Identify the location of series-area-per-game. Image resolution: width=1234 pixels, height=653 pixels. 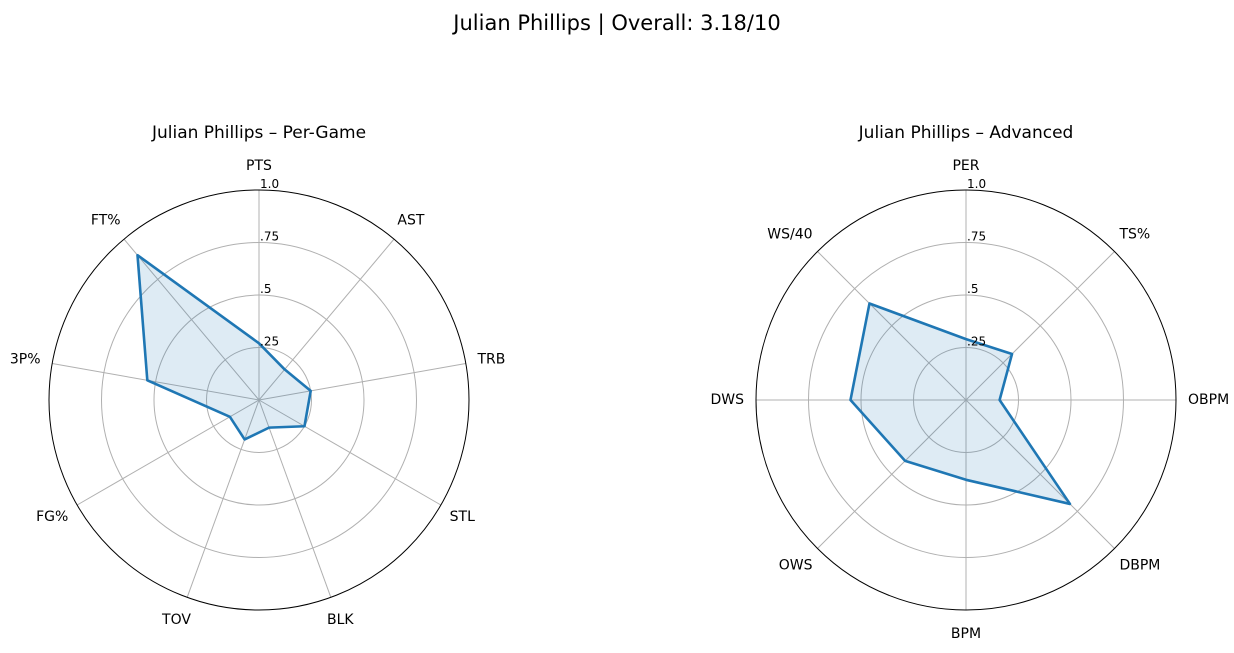
(224, 347).